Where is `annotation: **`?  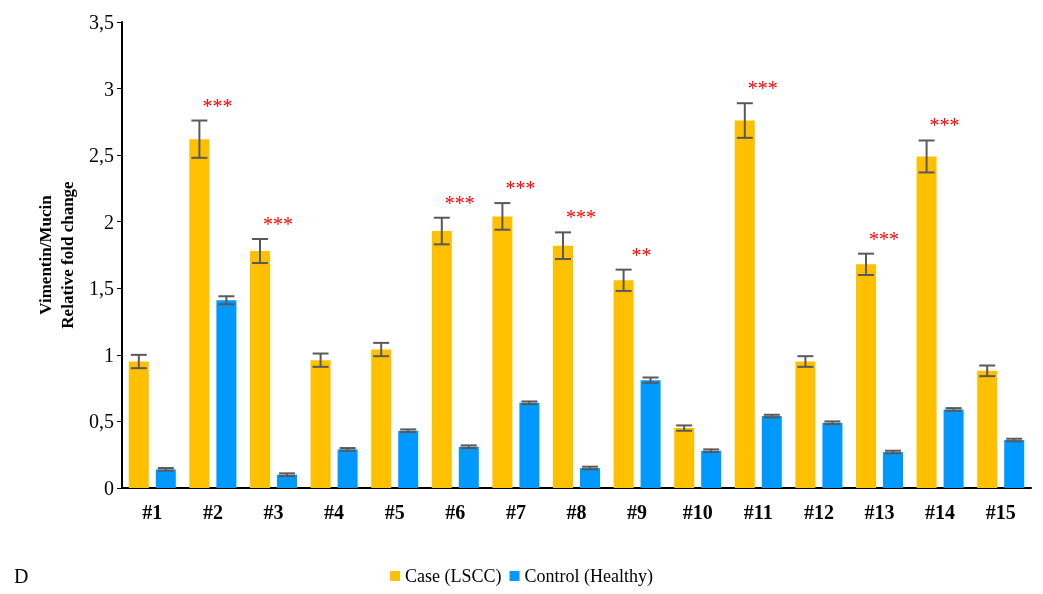
annotation: ** is located at coordinates (641, 254).